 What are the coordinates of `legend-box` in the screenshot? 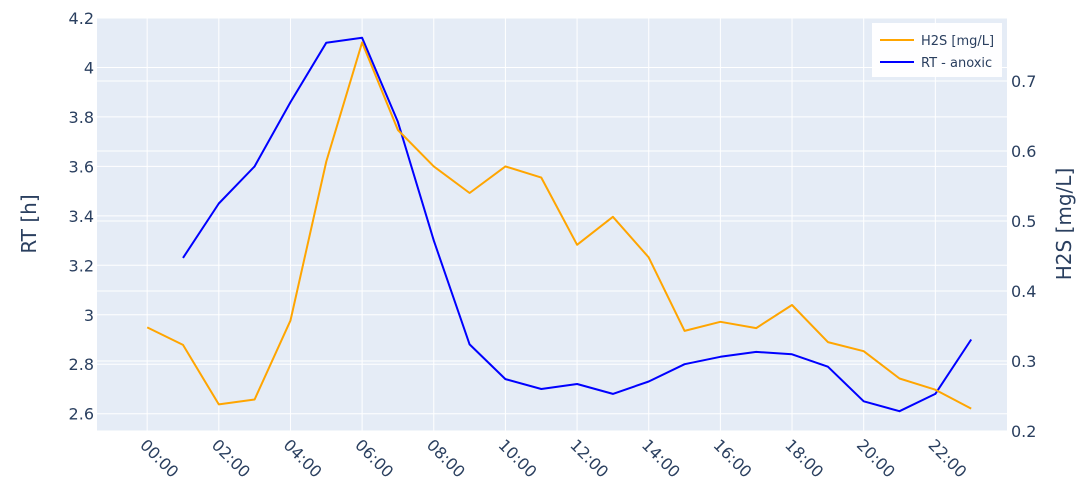 It's located at (937, 50).